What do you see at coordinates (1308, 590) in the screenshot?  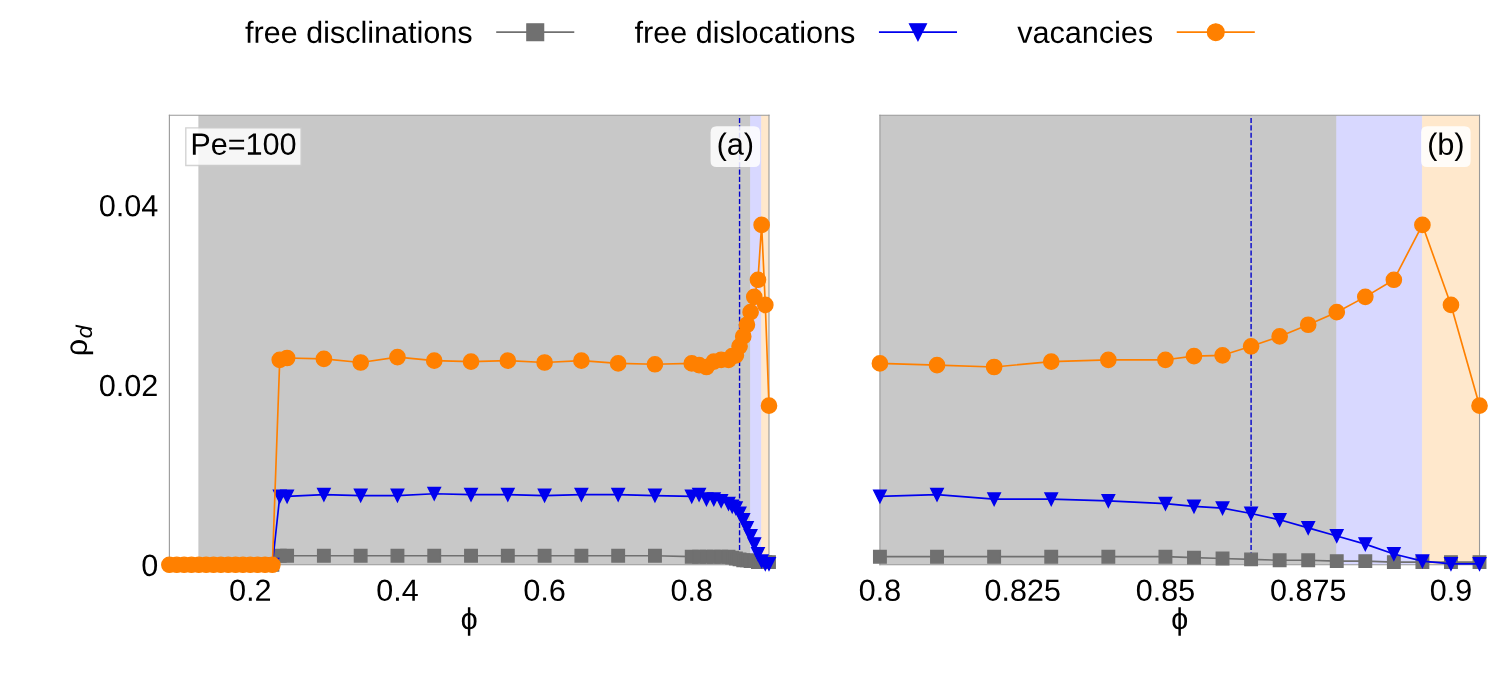 I see `x-tick-label: 0.875` at bounding box center [1308, 590].